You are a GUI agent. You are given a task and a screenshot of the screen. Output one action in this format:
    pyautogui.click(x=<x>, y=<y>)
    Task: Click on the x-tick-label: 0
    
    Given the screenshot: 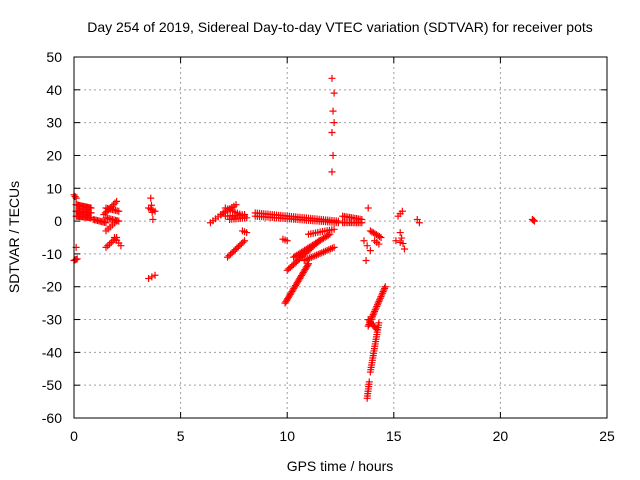 What is the action you would take?
    pyautogui.click(x=74, y=436)
    